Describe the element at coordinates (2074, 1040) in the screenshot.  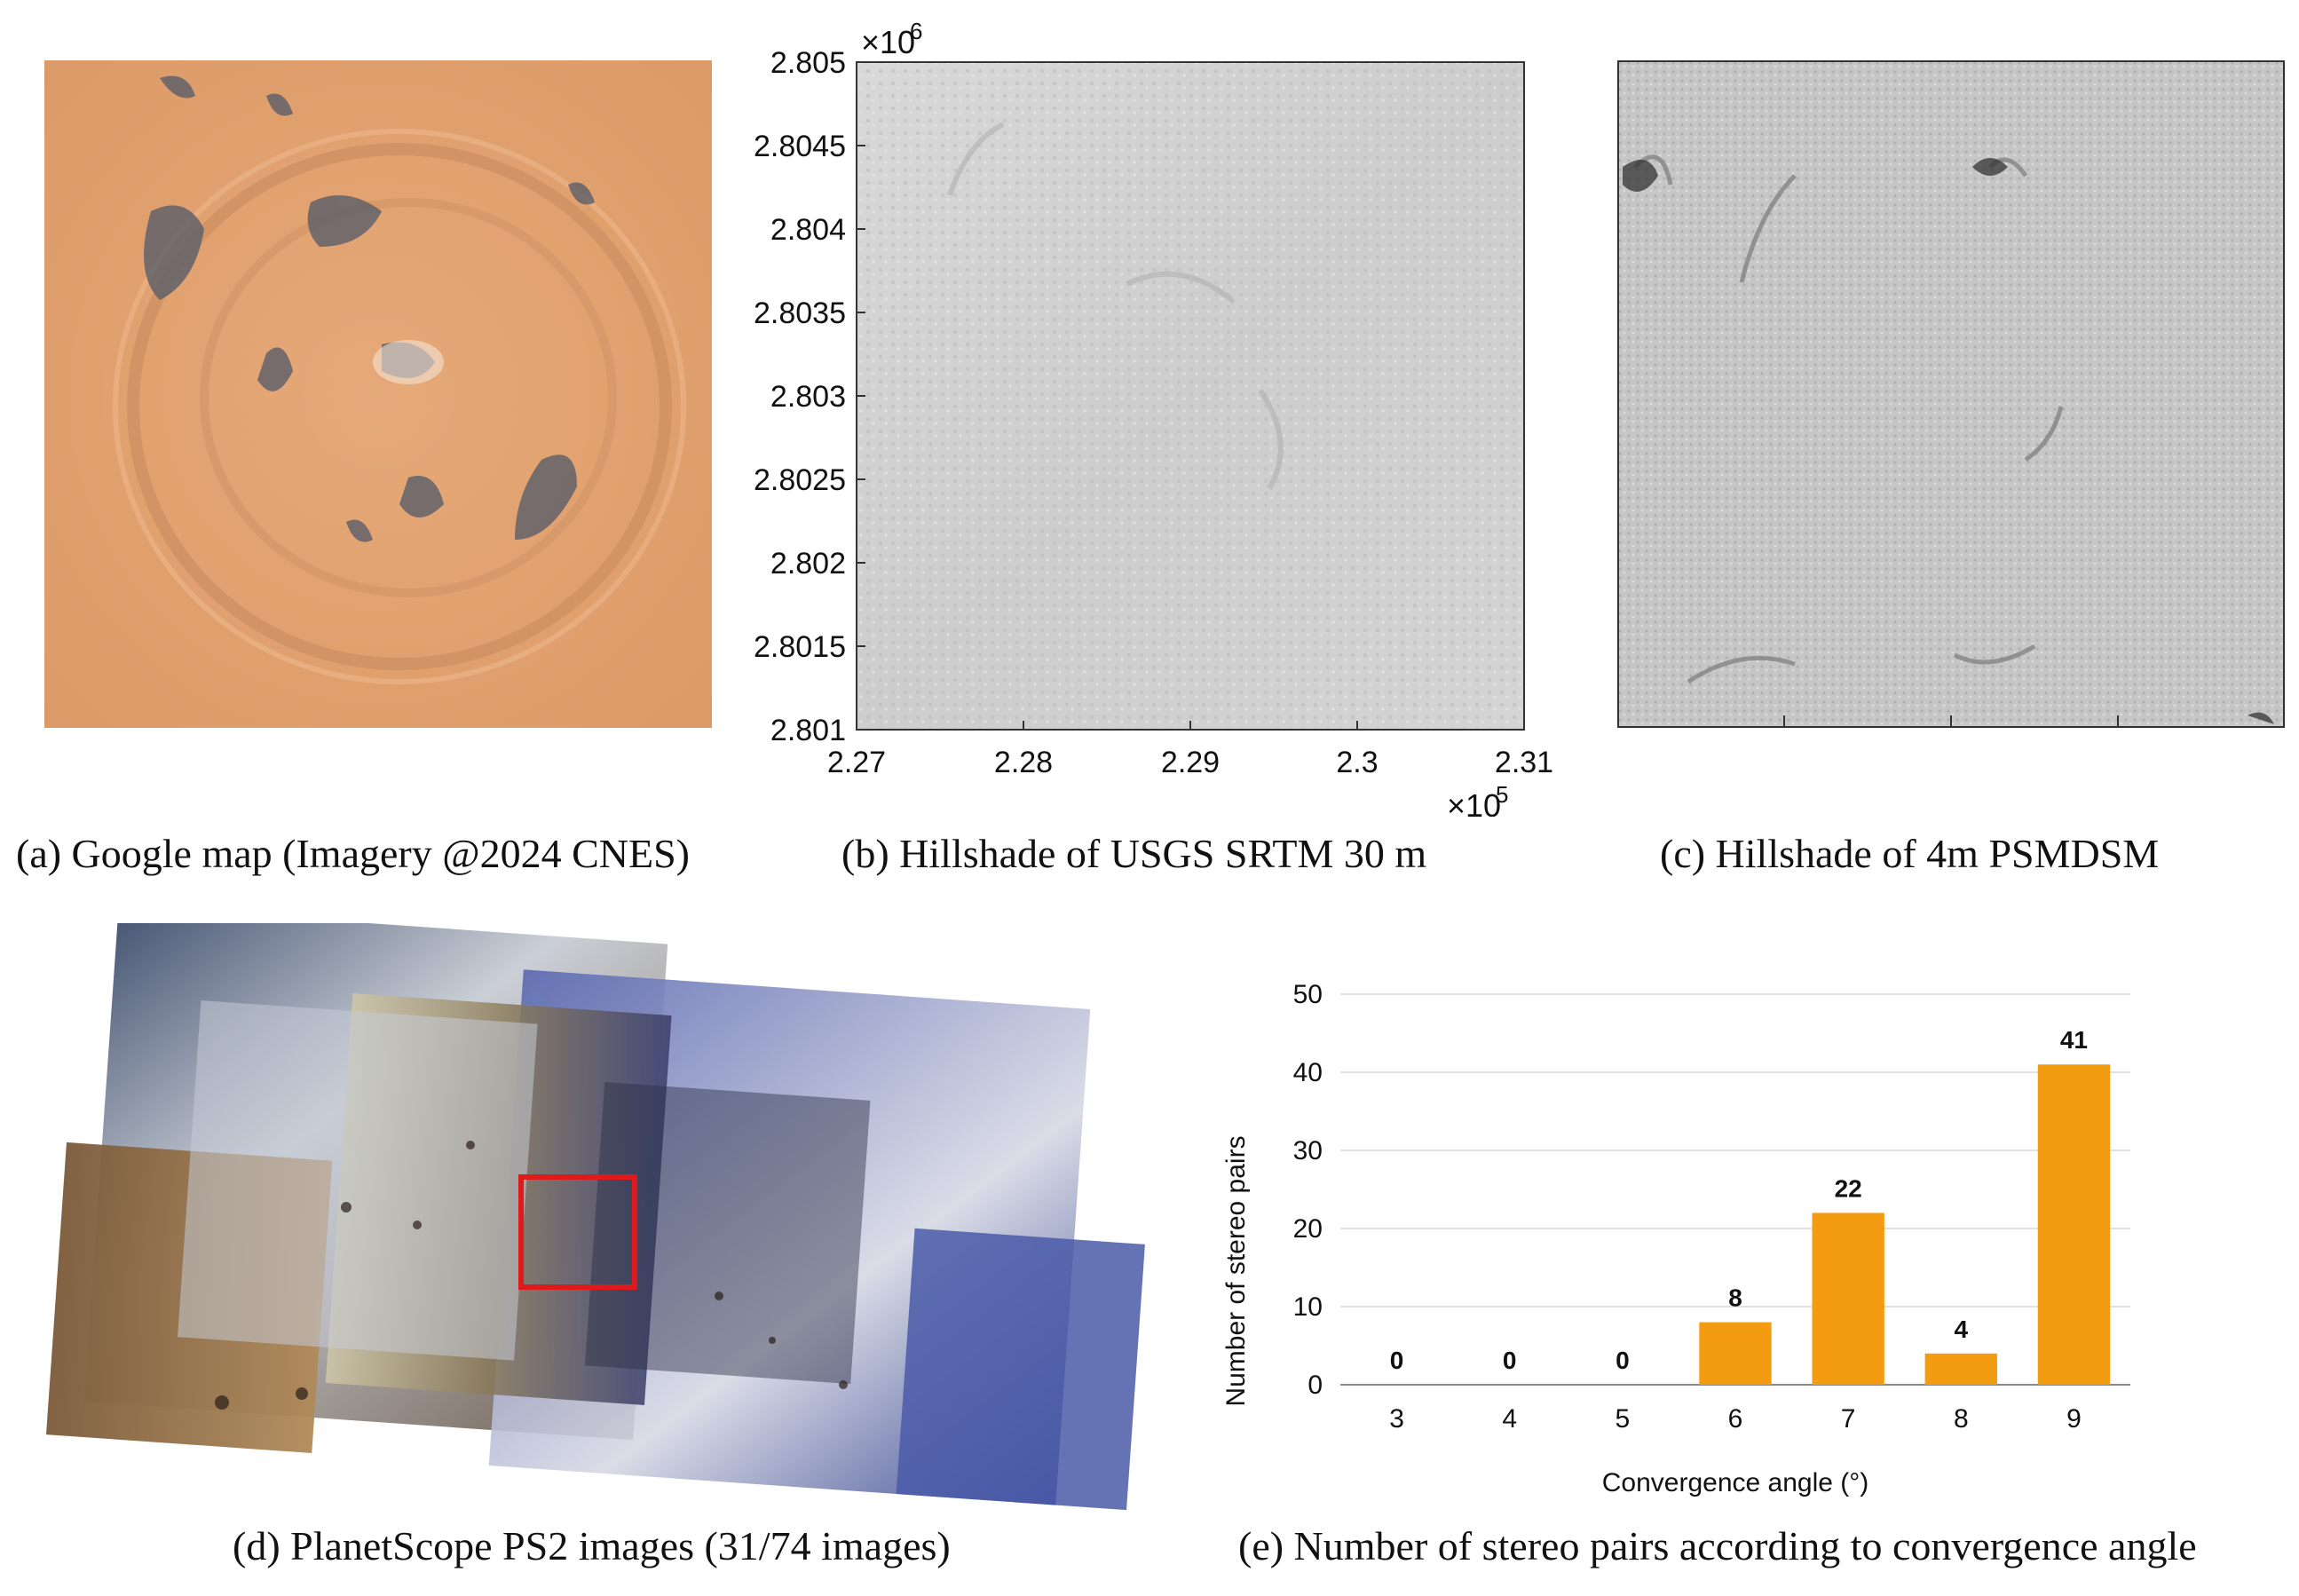
I see `bar-value-label: 41` at that location.